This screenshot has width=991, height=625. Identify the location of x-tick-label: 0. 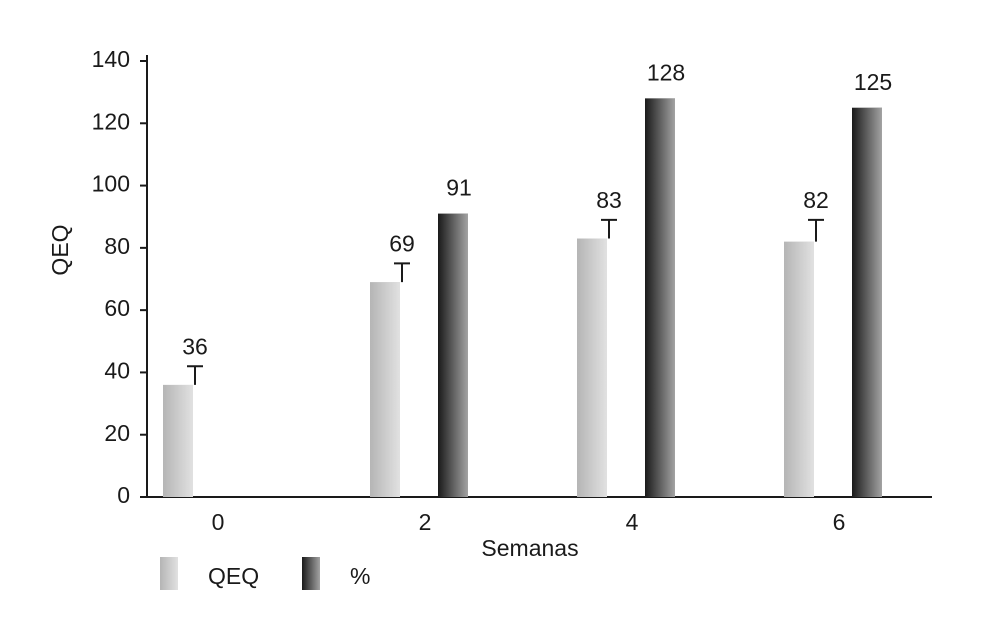
(218, 522).